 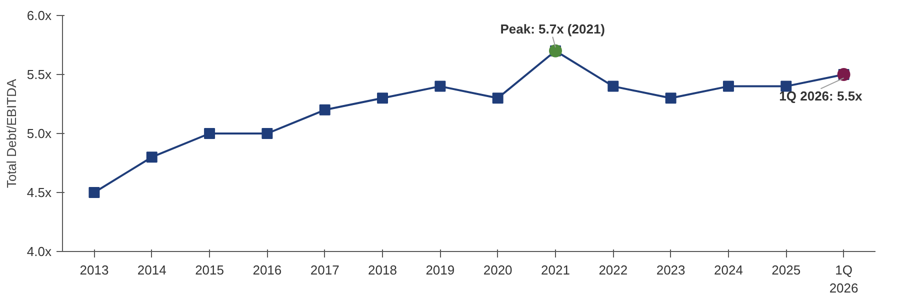 I want to click on y-tick-label: 6.0x, so click(x=39, y=15).